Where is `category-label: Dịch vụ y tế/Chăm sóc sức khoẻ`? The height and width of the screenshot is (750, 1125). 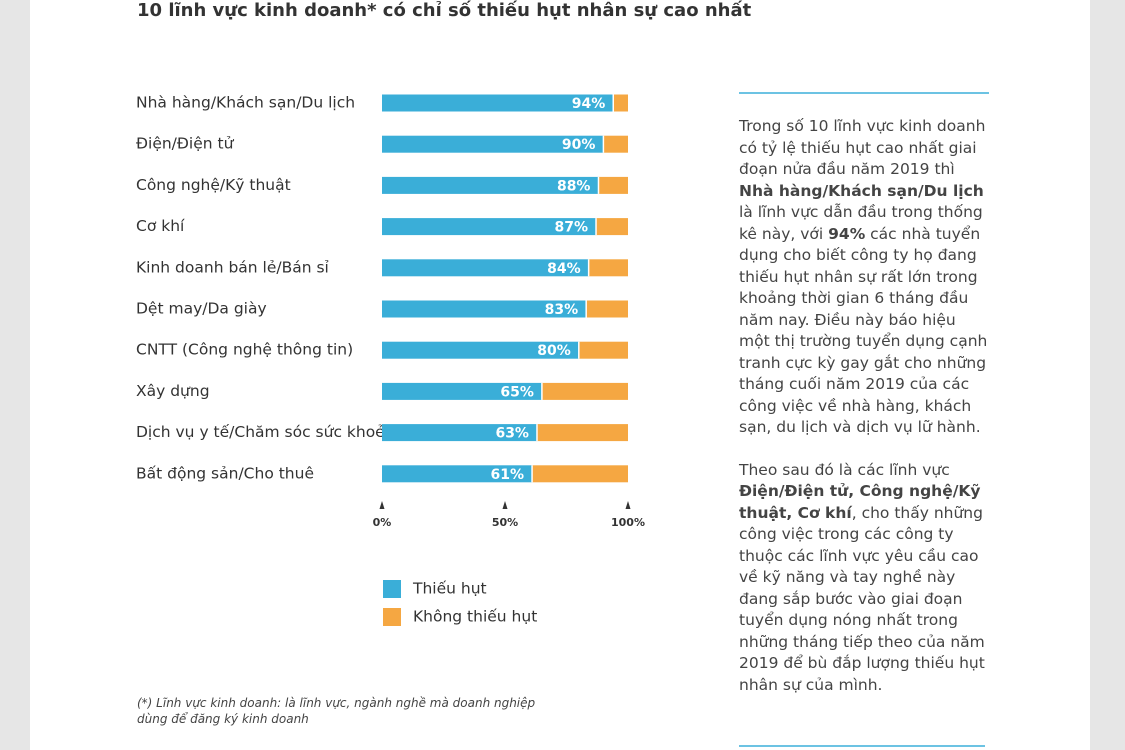 category-label: Dịch vụ y tế/Chăm sóc sức khoẻ is located at coordinates (260, 432).